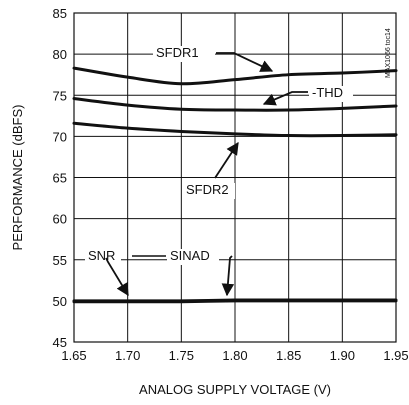 This screenshot has width=409, height=405. What do you see at coordinates (342, 355) in the screenshot?
I see `x-tick-label: 1.90` at bounding box center [342, 355].